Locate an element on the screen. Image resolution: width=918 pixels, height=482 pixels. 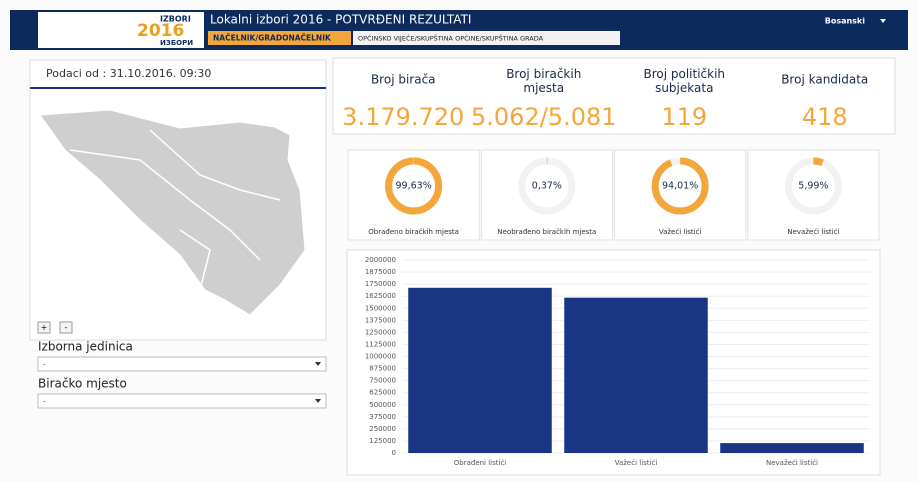
updated: Podaci od : 31.10.2016. 09:30 is located at coordinates (128, 73).